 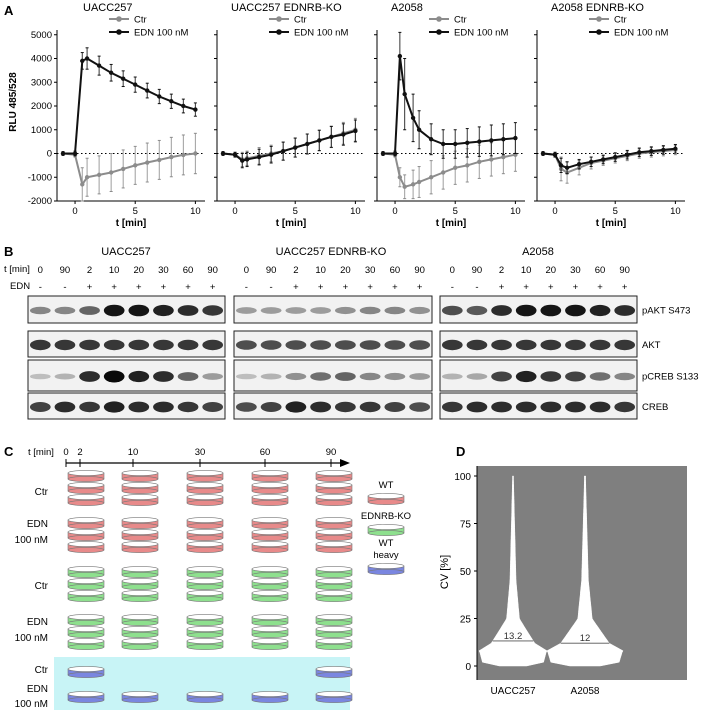 I want to click on protein-label: pAKT S473, so click(x=666, y=311).